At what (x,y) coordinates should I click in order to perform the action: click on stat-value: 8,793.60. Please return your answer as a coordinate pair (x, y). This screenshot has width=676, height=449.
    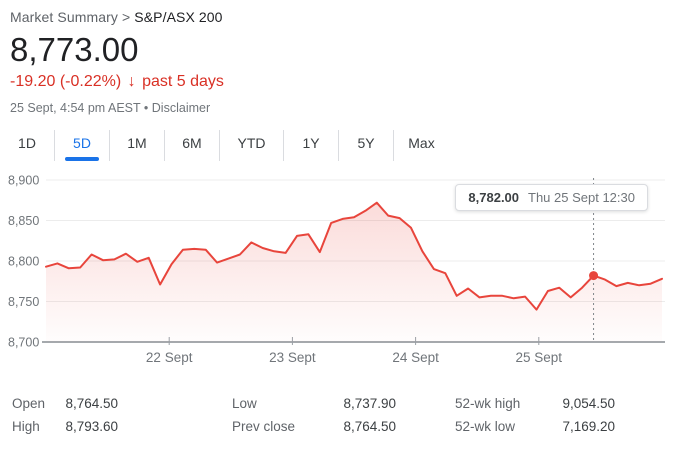
    Looking at the image, I should click on (91, 426).